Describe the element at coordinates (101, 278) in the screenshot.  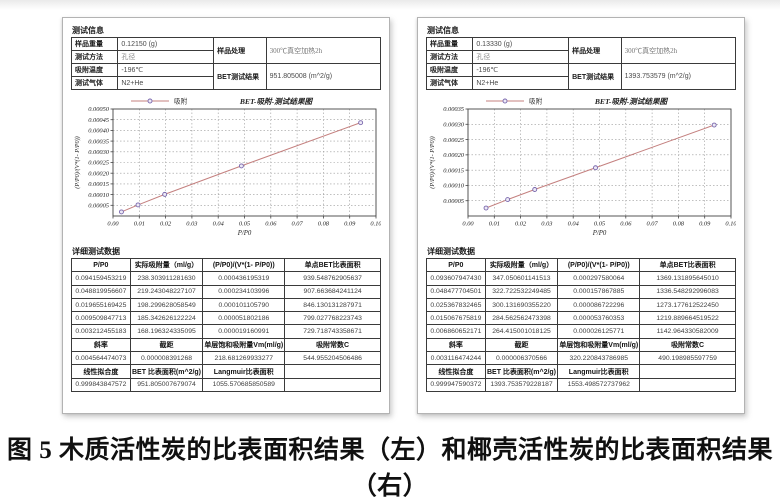
I see `detail-cell: 0.094159453219` at that location.